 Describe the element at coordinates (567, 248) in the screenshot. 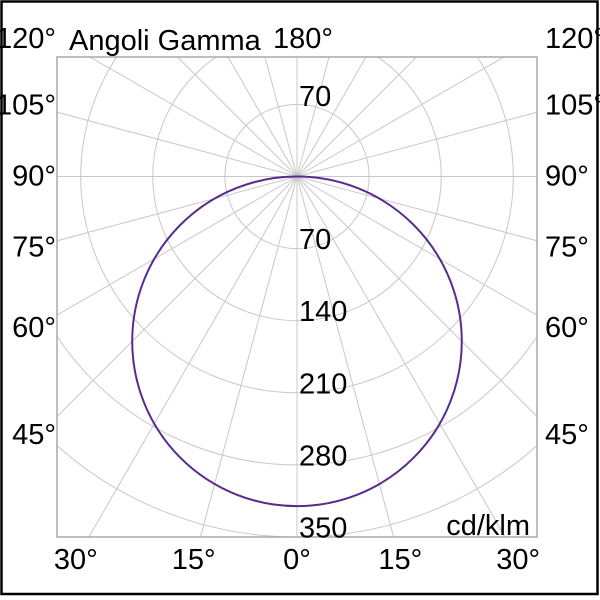

I see `angle-tick-label-right: 75°` at that location.